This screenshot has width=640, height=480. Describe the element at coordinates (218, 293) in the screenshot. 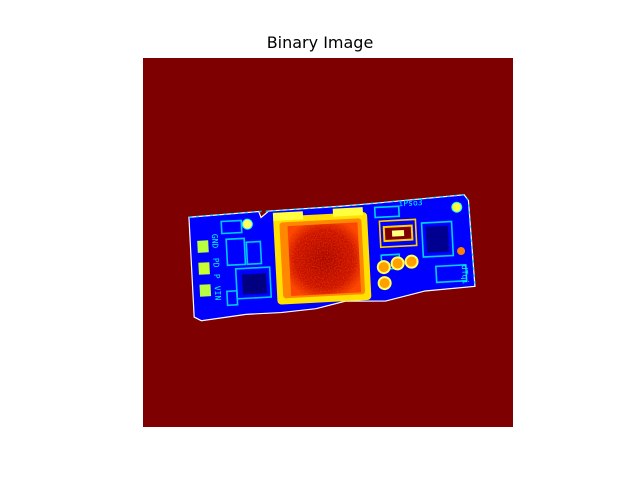

I see `pin-label-vin: VIN` at that location.